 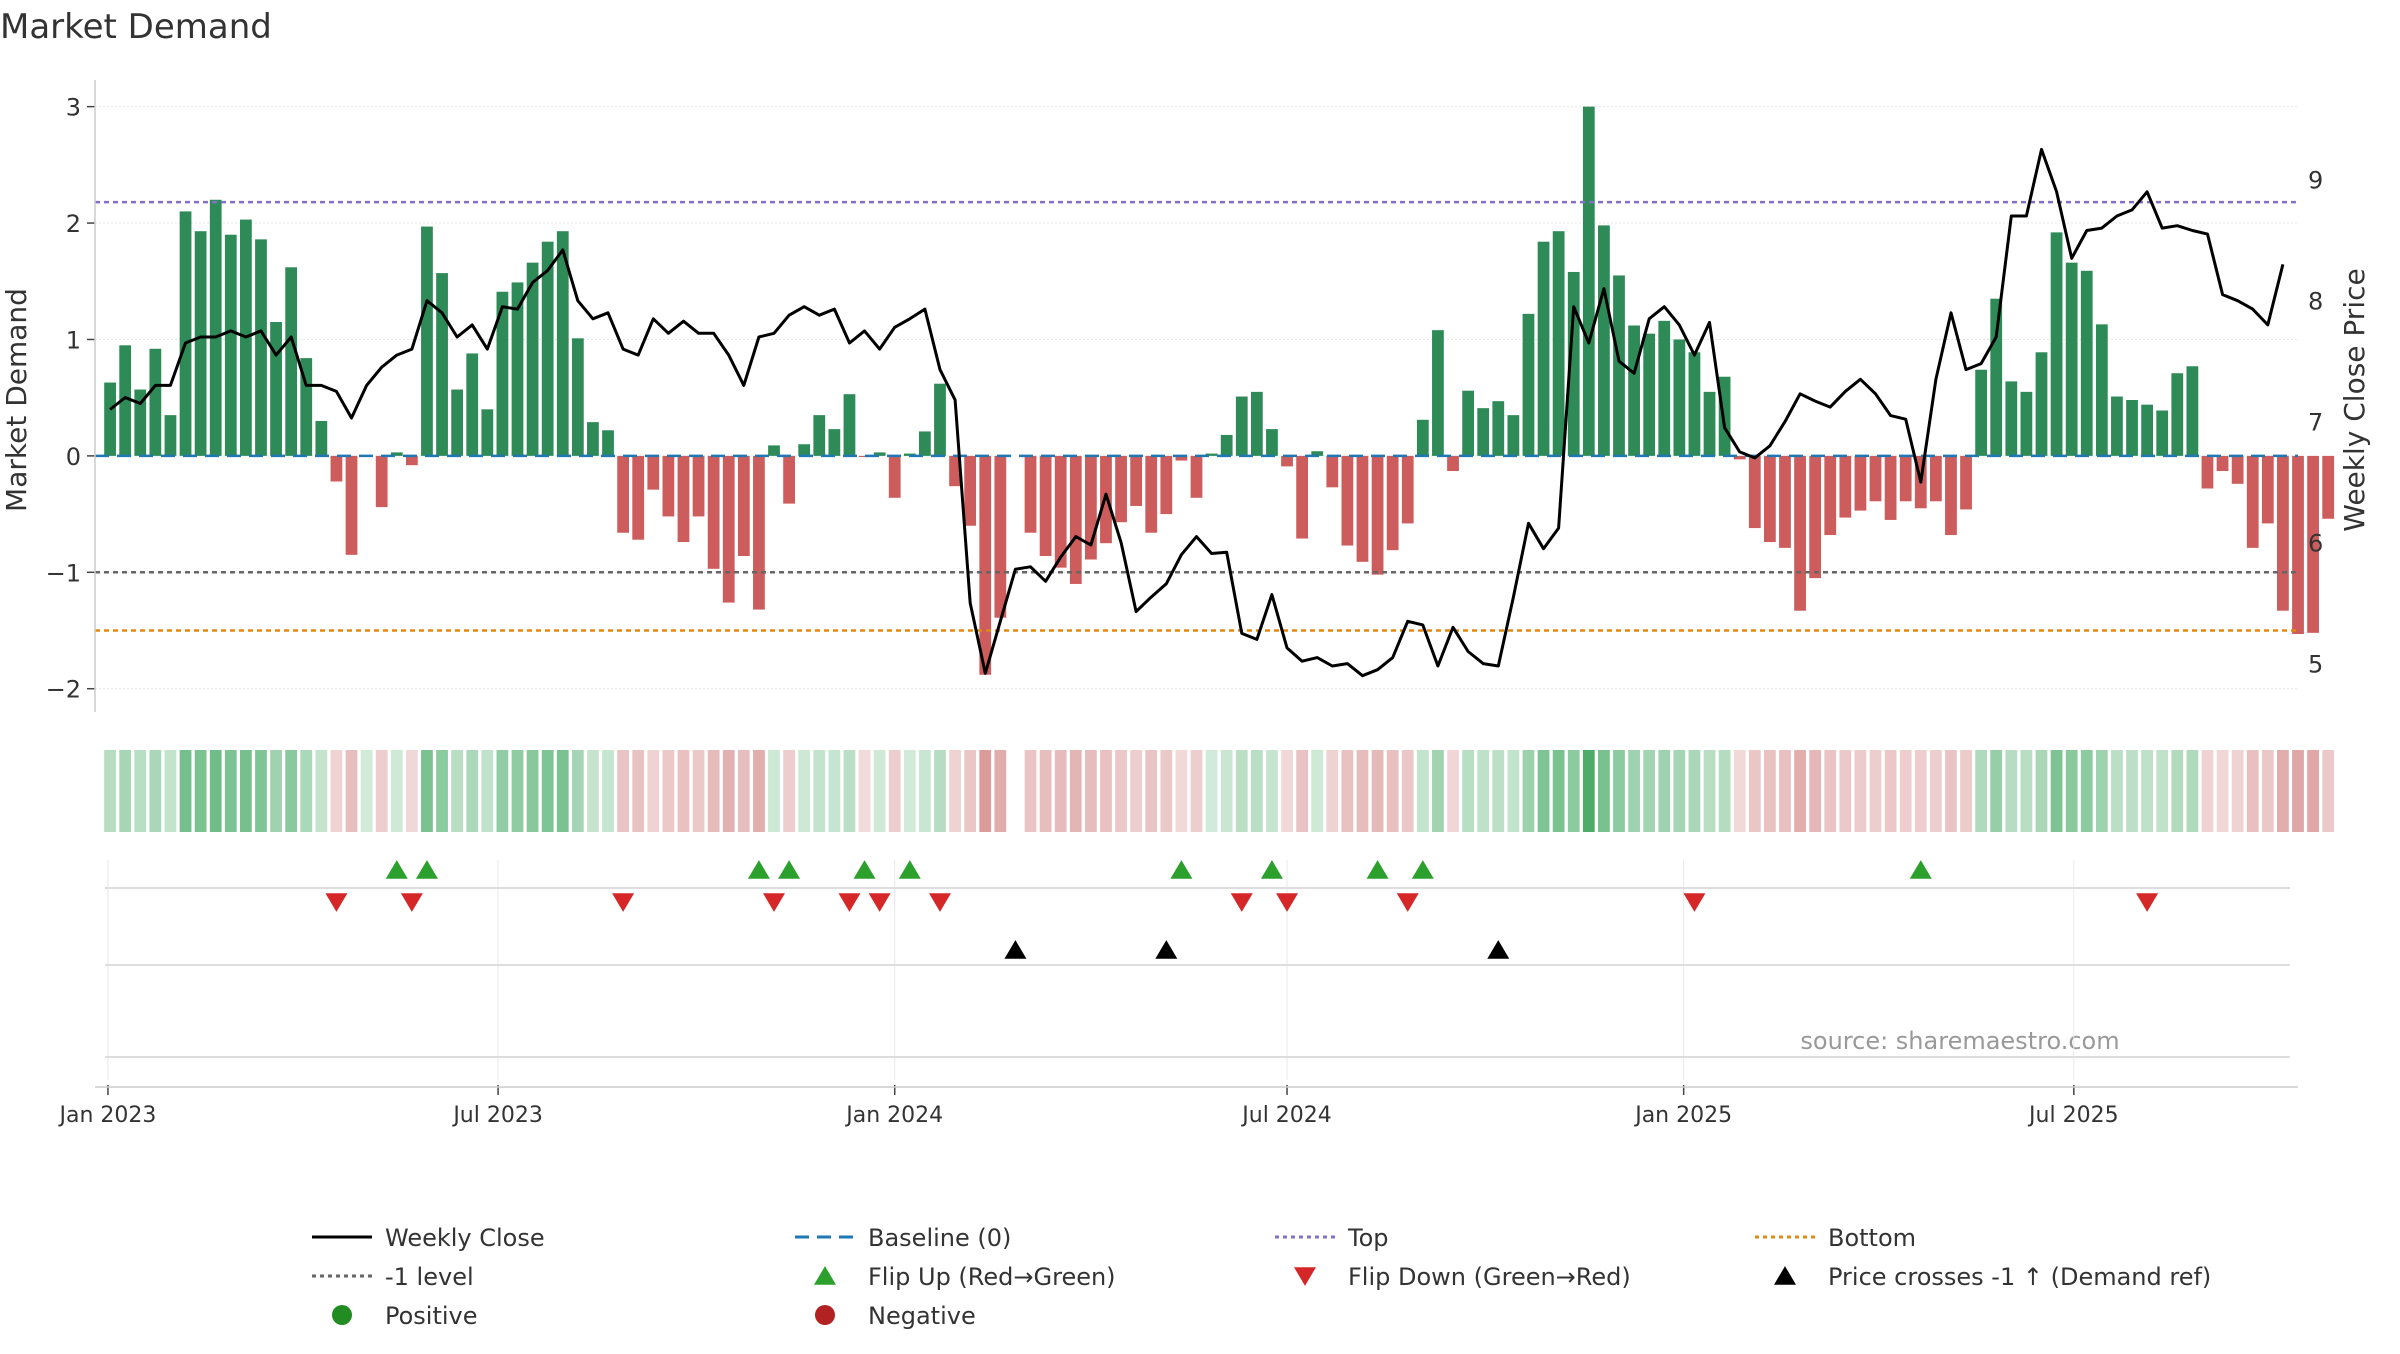 What do you see at coordinates (1219, 791) in the screenshot?
I see `demand-heat-strip` at bounding box center [1219, 791].